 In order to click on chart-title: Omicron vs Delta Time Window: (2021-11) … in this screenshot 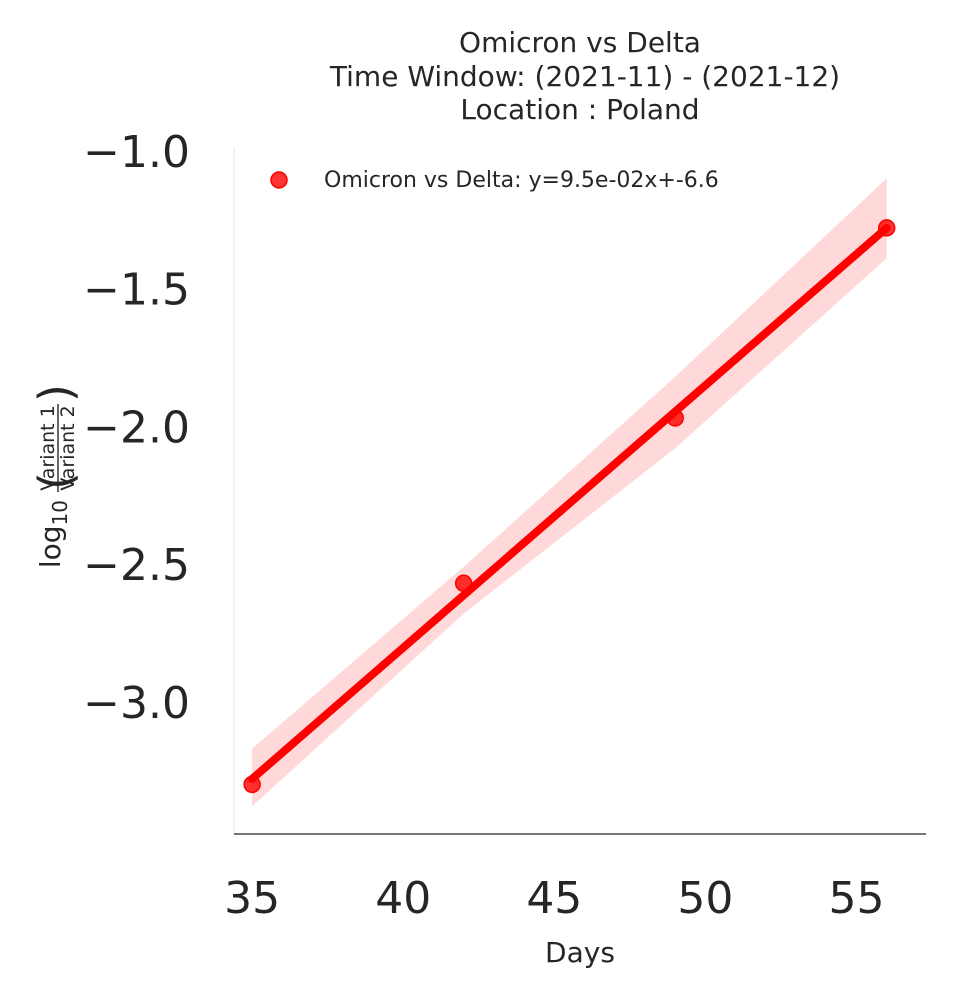, I will do `click(584, 76)`.